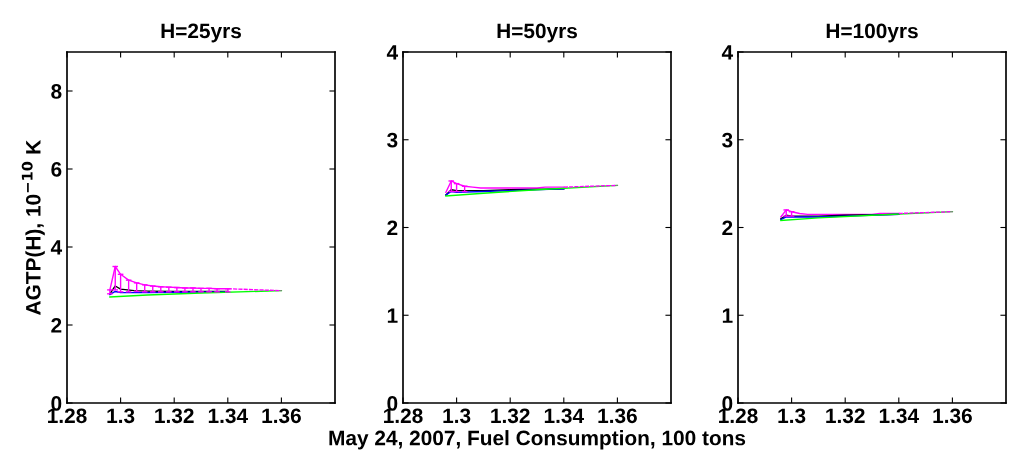 The width and height of the screenshot is (1025, 457). Describe the element at coordinates (201, 33) in the screenshot. I see `chart-title: H=25yrs` at that location.